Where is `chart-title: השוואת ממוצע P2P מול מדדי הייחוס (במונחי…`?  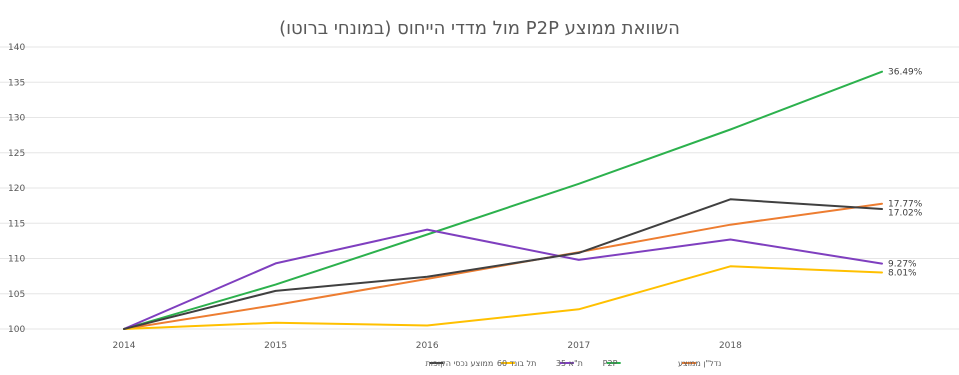
chart-title: השוואת ממוצע P2P מול מדדי הייחוס (במונחי… is located at coordinates (479, 28).